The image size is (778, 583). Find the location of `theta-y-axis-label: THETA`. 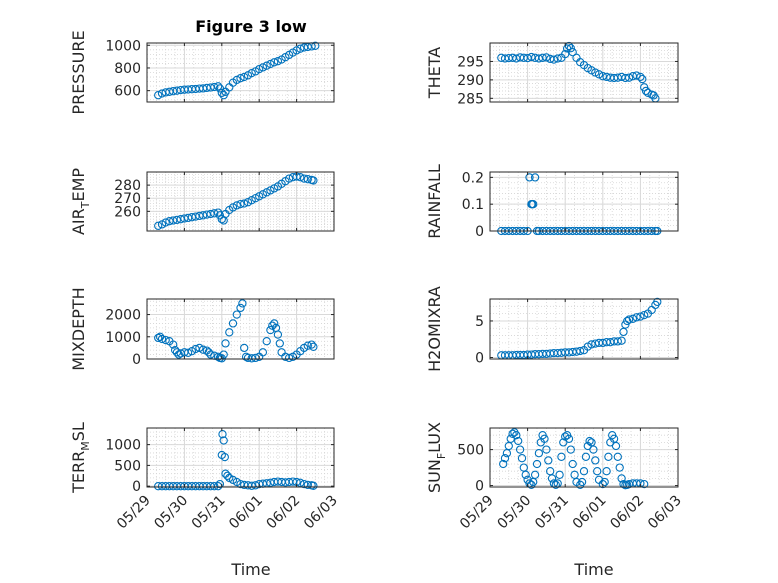

theta-y-axis-label: THETA is located at coordinates (434, 73).